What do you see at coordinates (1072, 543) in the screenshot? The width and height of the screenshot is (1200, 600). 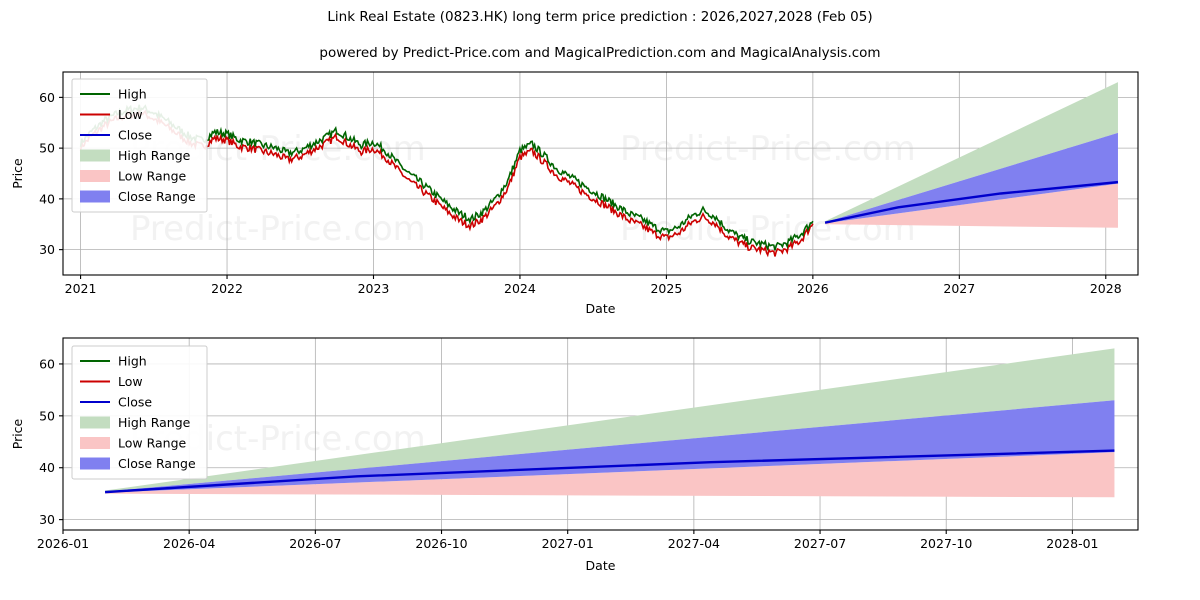 I see `x-tick-label: 2028-01` at bounding box center [1072, 543].